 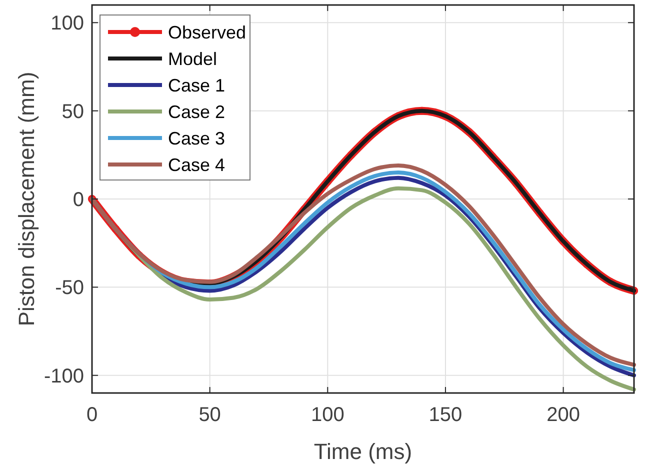 What do you see at coordinates (67, 23) in the screenshot?
I see `y-tick-label: 100` at bounding box center [67, 23].